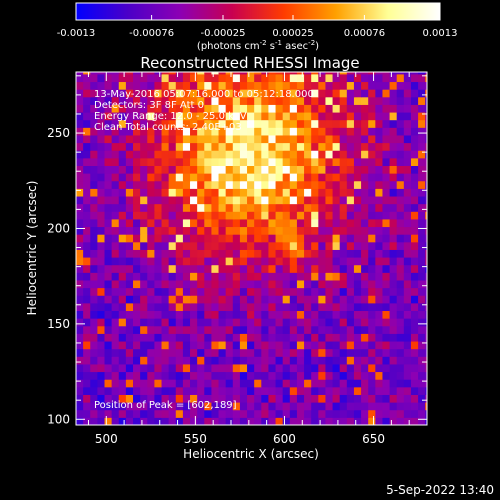 This screenshot has width=500, height=500. Describe the element at coordinates (106, 439) in the screenshot. I see `x-tick-label: 500` at that location.